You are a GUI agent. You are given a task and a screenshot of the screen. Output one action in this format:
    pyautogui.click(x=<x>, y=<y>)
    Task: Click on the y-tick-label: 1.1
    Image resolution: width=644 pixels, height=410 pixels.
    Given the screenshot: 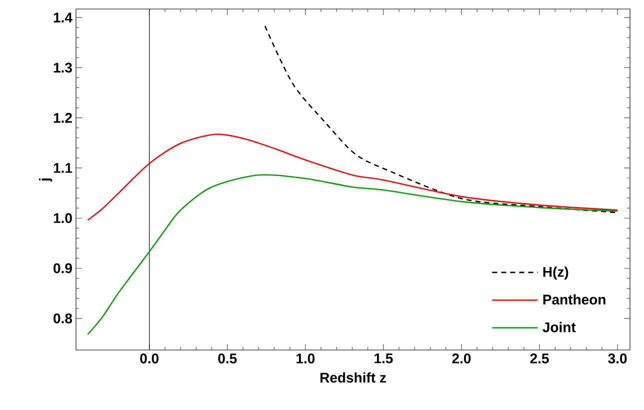 What is the action you would take?
    pyautogui.click(x=63, y=168)
    